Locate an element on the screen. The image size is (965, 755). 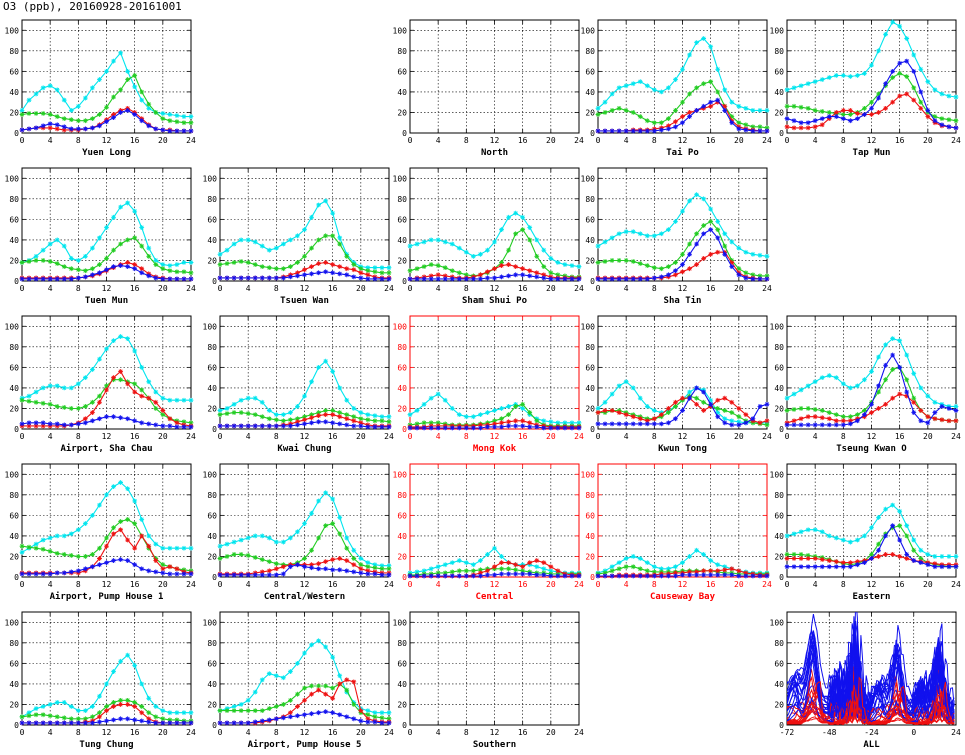
series-cyan is located at coordinates (304, 529).